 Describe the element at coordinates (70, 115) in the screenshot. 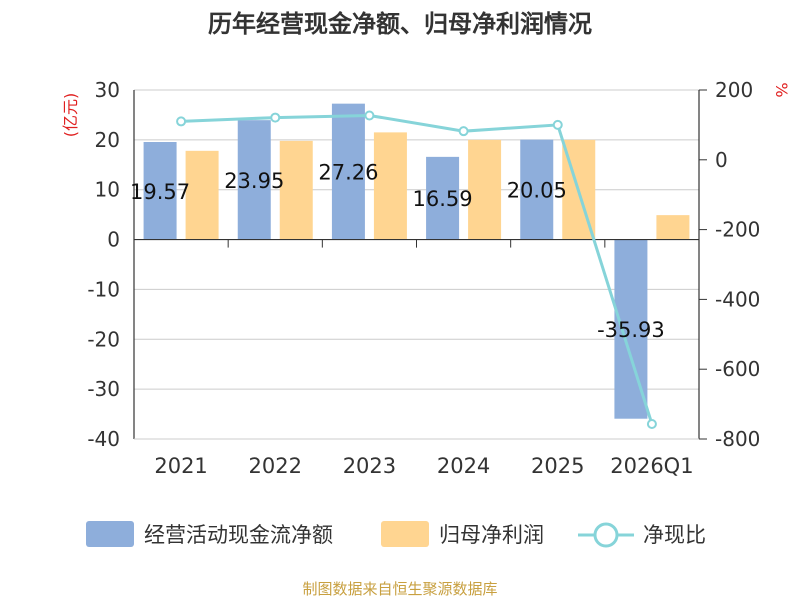

I see `left-axis-unit: (亿元)` at that location.